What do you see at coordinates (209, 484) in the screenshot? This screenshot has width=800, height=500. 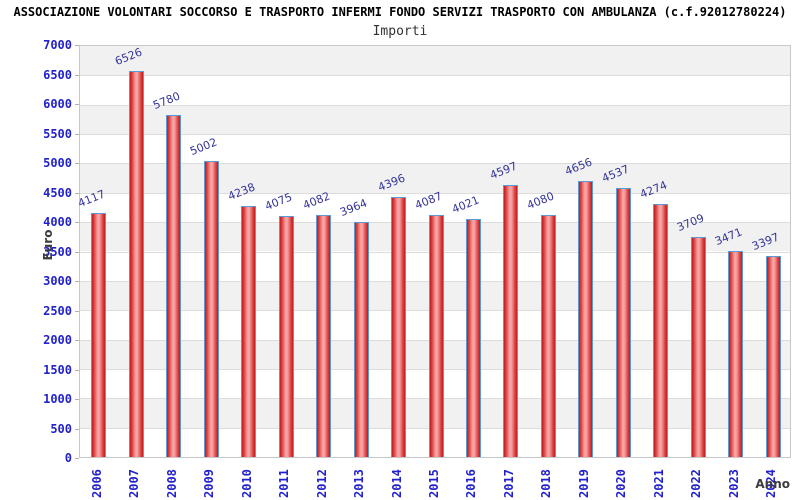 I see `x-tick-label: 2009` at bounding box center [209, 484].